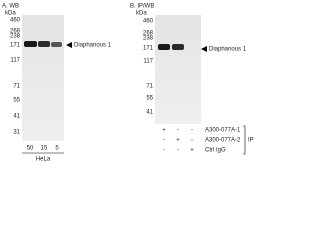 This screenshot has width=320, height=240. Describe the element at coordinates (251, 141) in the screenshot. I see `group-label: IP` at that location.